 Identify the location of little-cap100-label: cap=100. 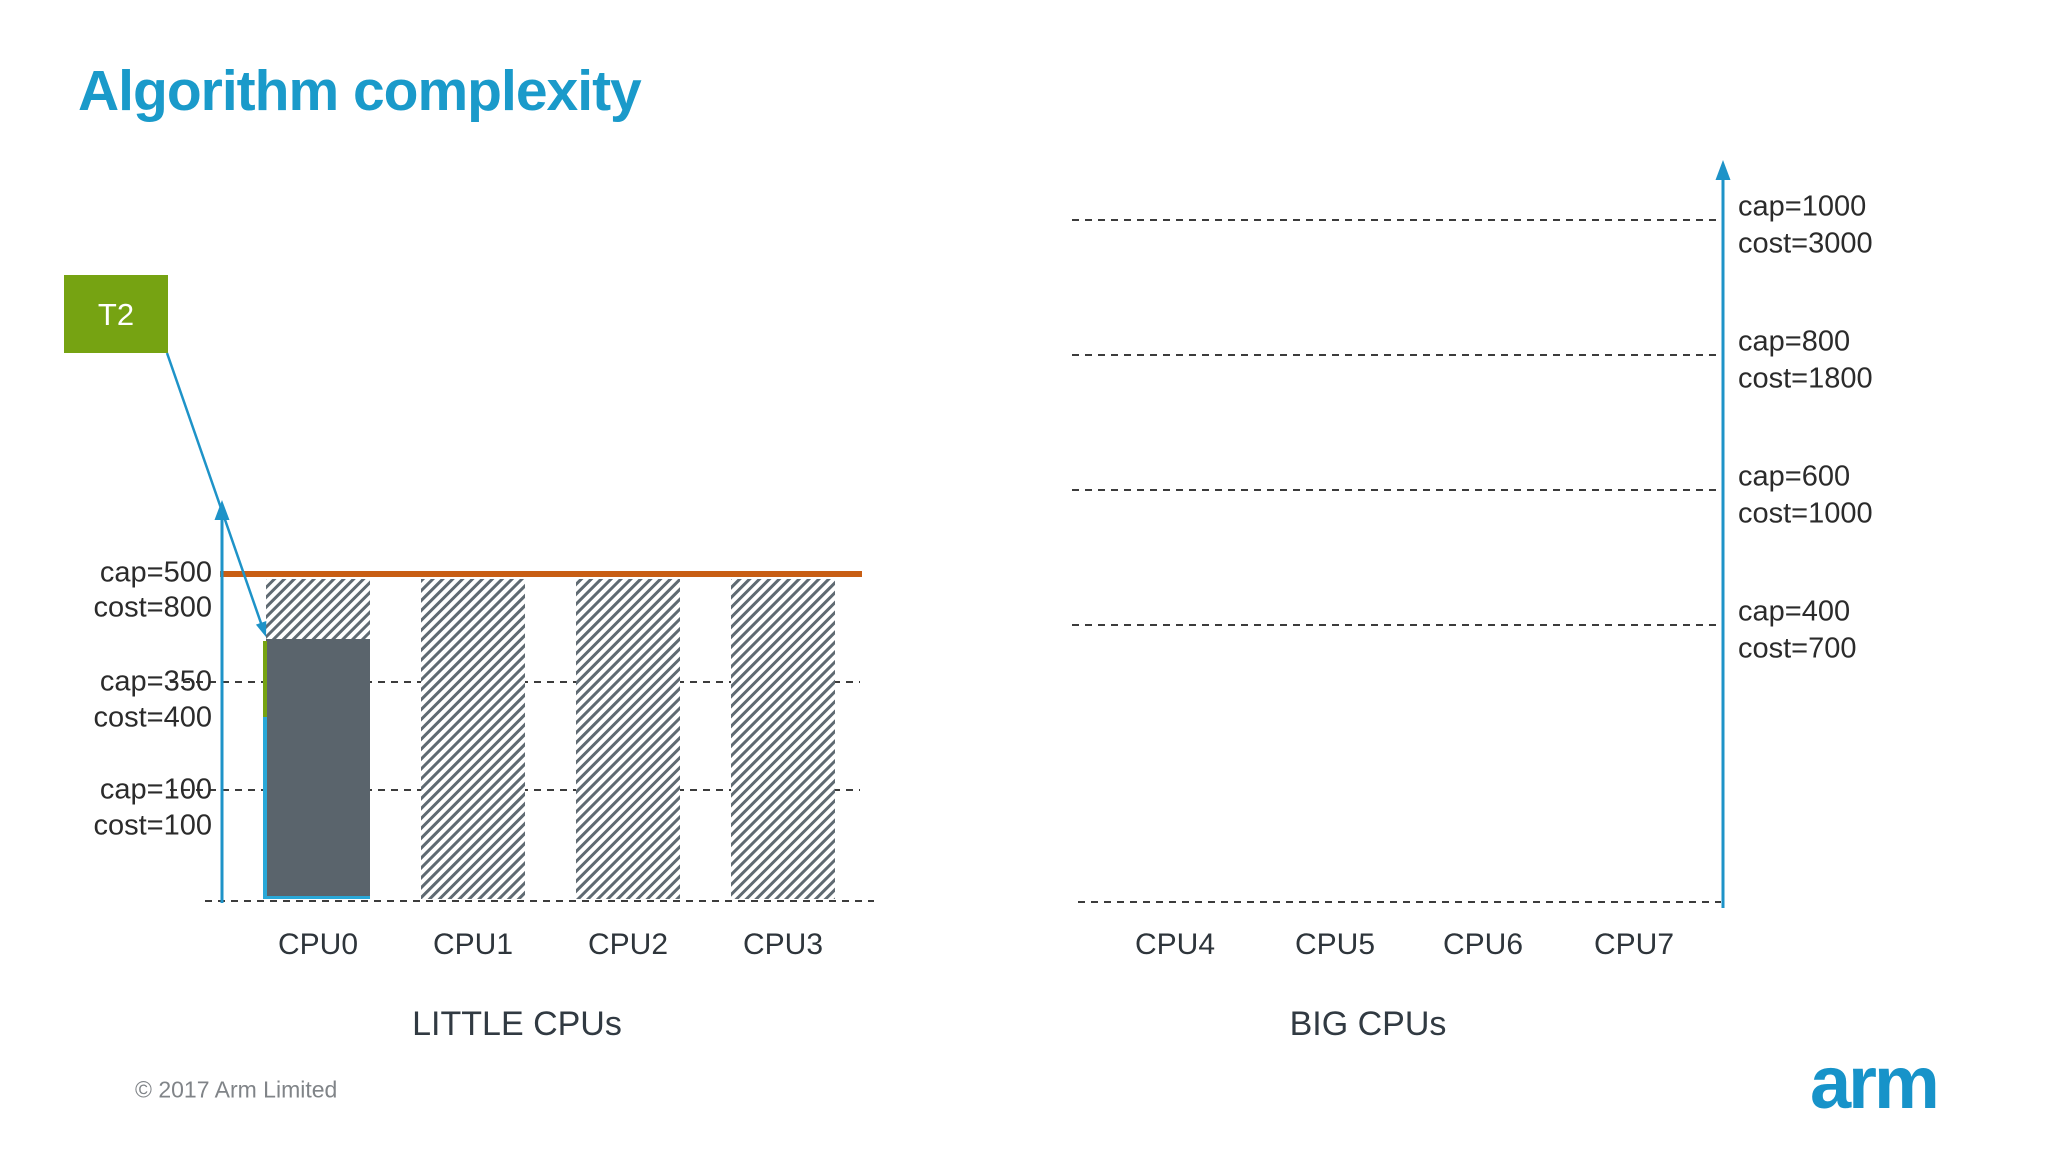
(155, 789).